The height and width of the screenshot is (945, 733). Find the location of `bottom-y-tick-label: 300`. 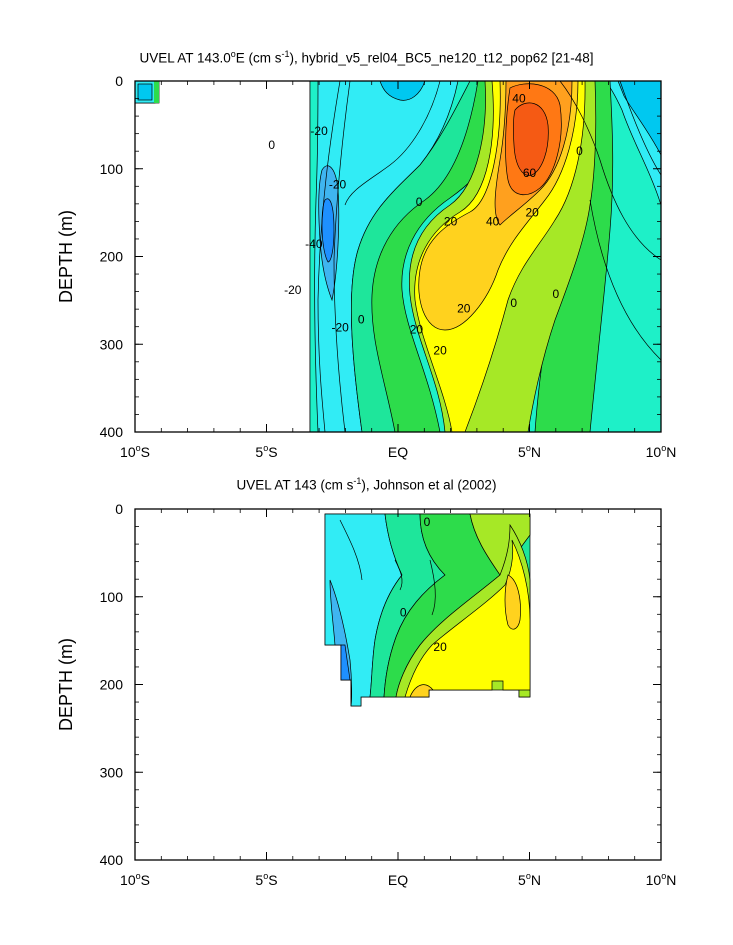

bottom-y-tick-label: 300 is located at coordinates (112, 772).